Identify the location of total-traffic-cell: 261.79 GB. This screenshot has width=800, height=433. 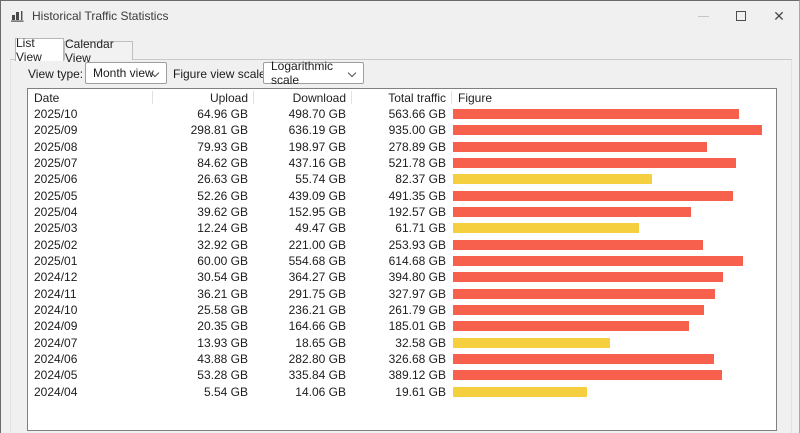
(417, 310).